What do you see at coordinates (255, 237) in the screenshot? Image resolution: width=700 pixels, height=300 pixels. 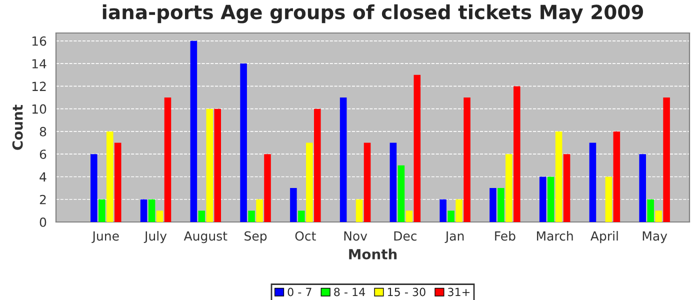 I see `x-tick-label: Sep` at bounding box center [255, 237].